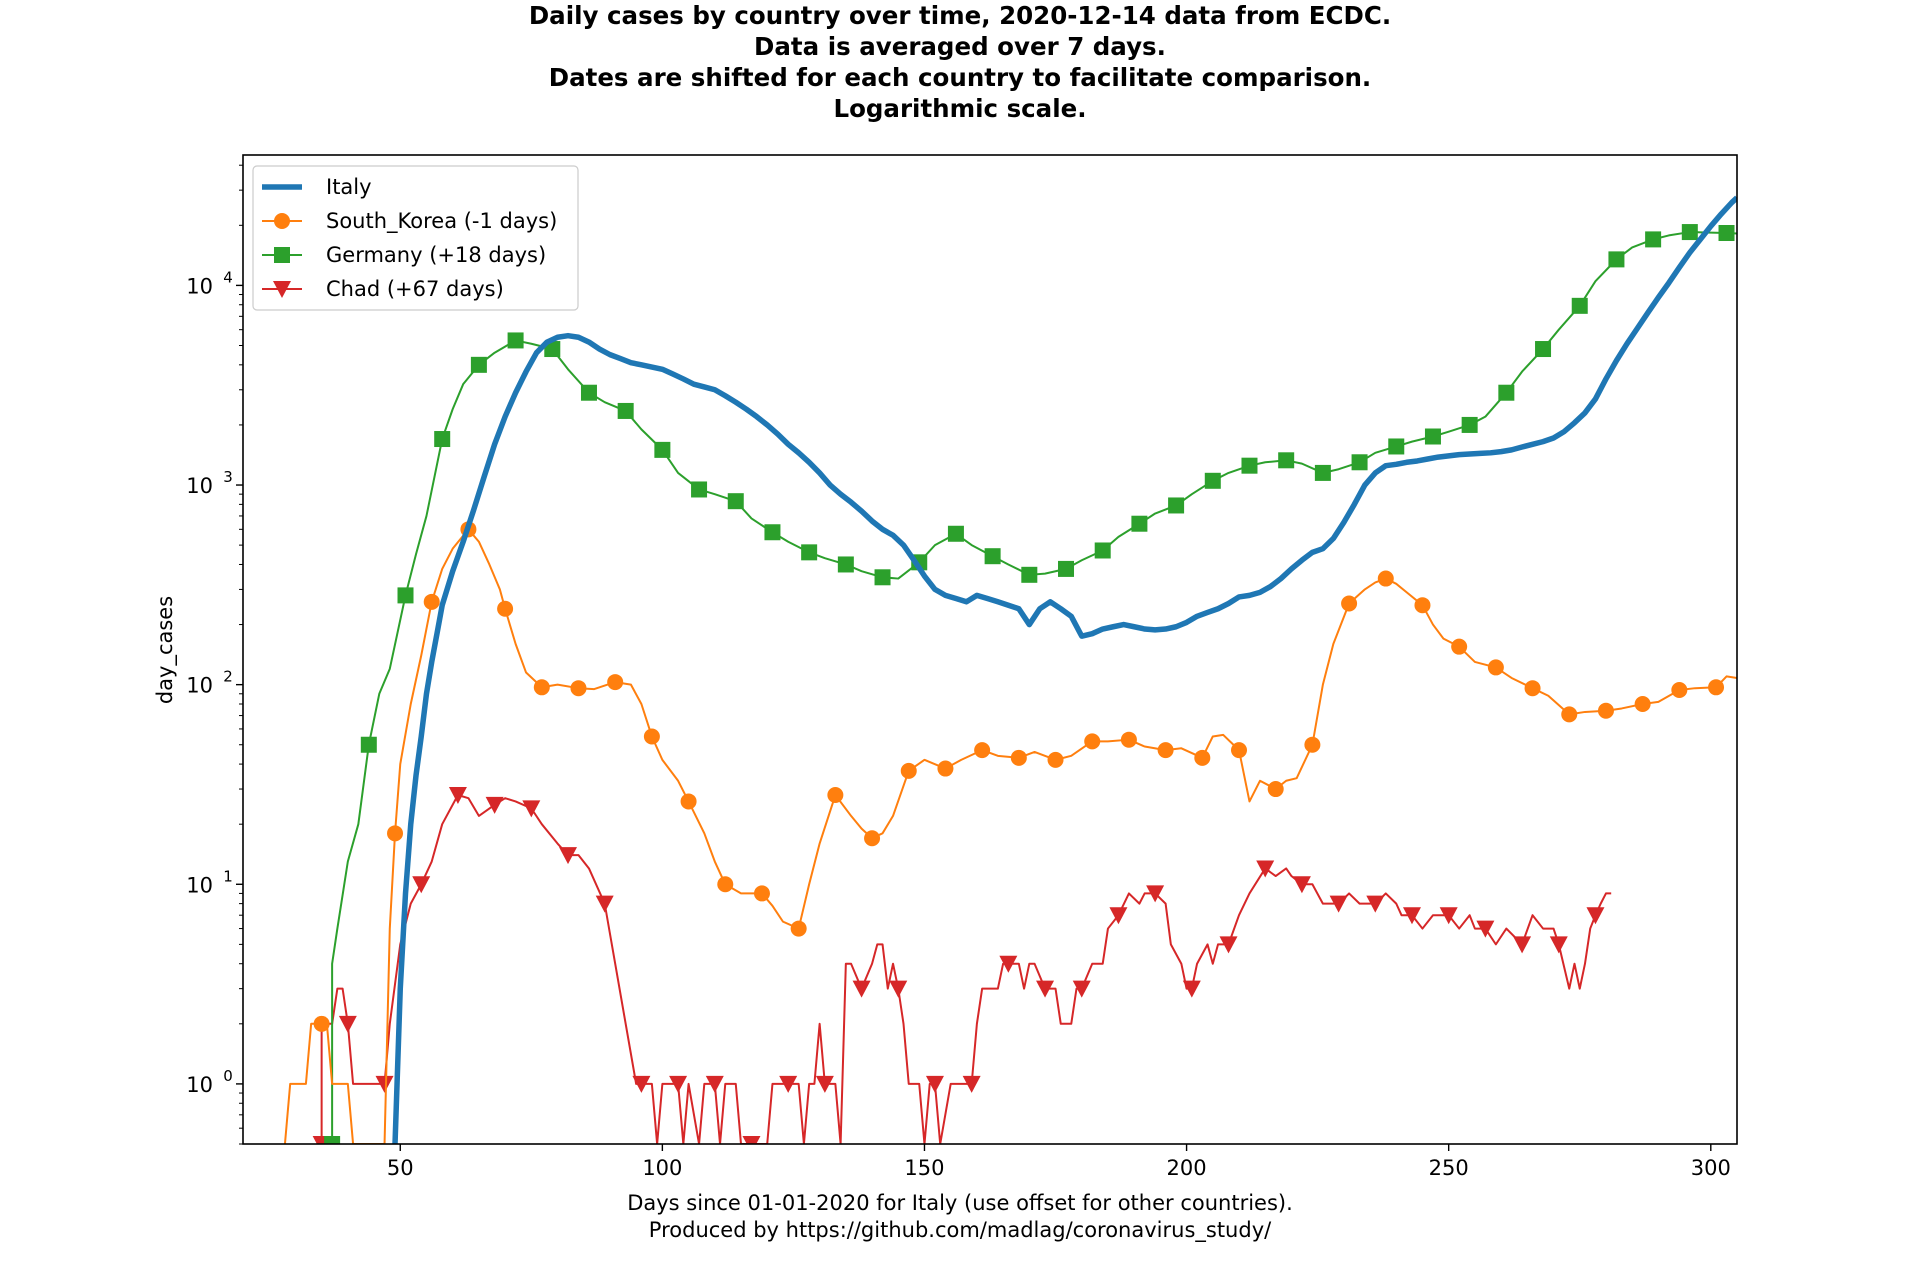 The height and width of the screenshot is (1280, 1920). I want to click on y-tick-exponent-10: 1, so click(228, 876).